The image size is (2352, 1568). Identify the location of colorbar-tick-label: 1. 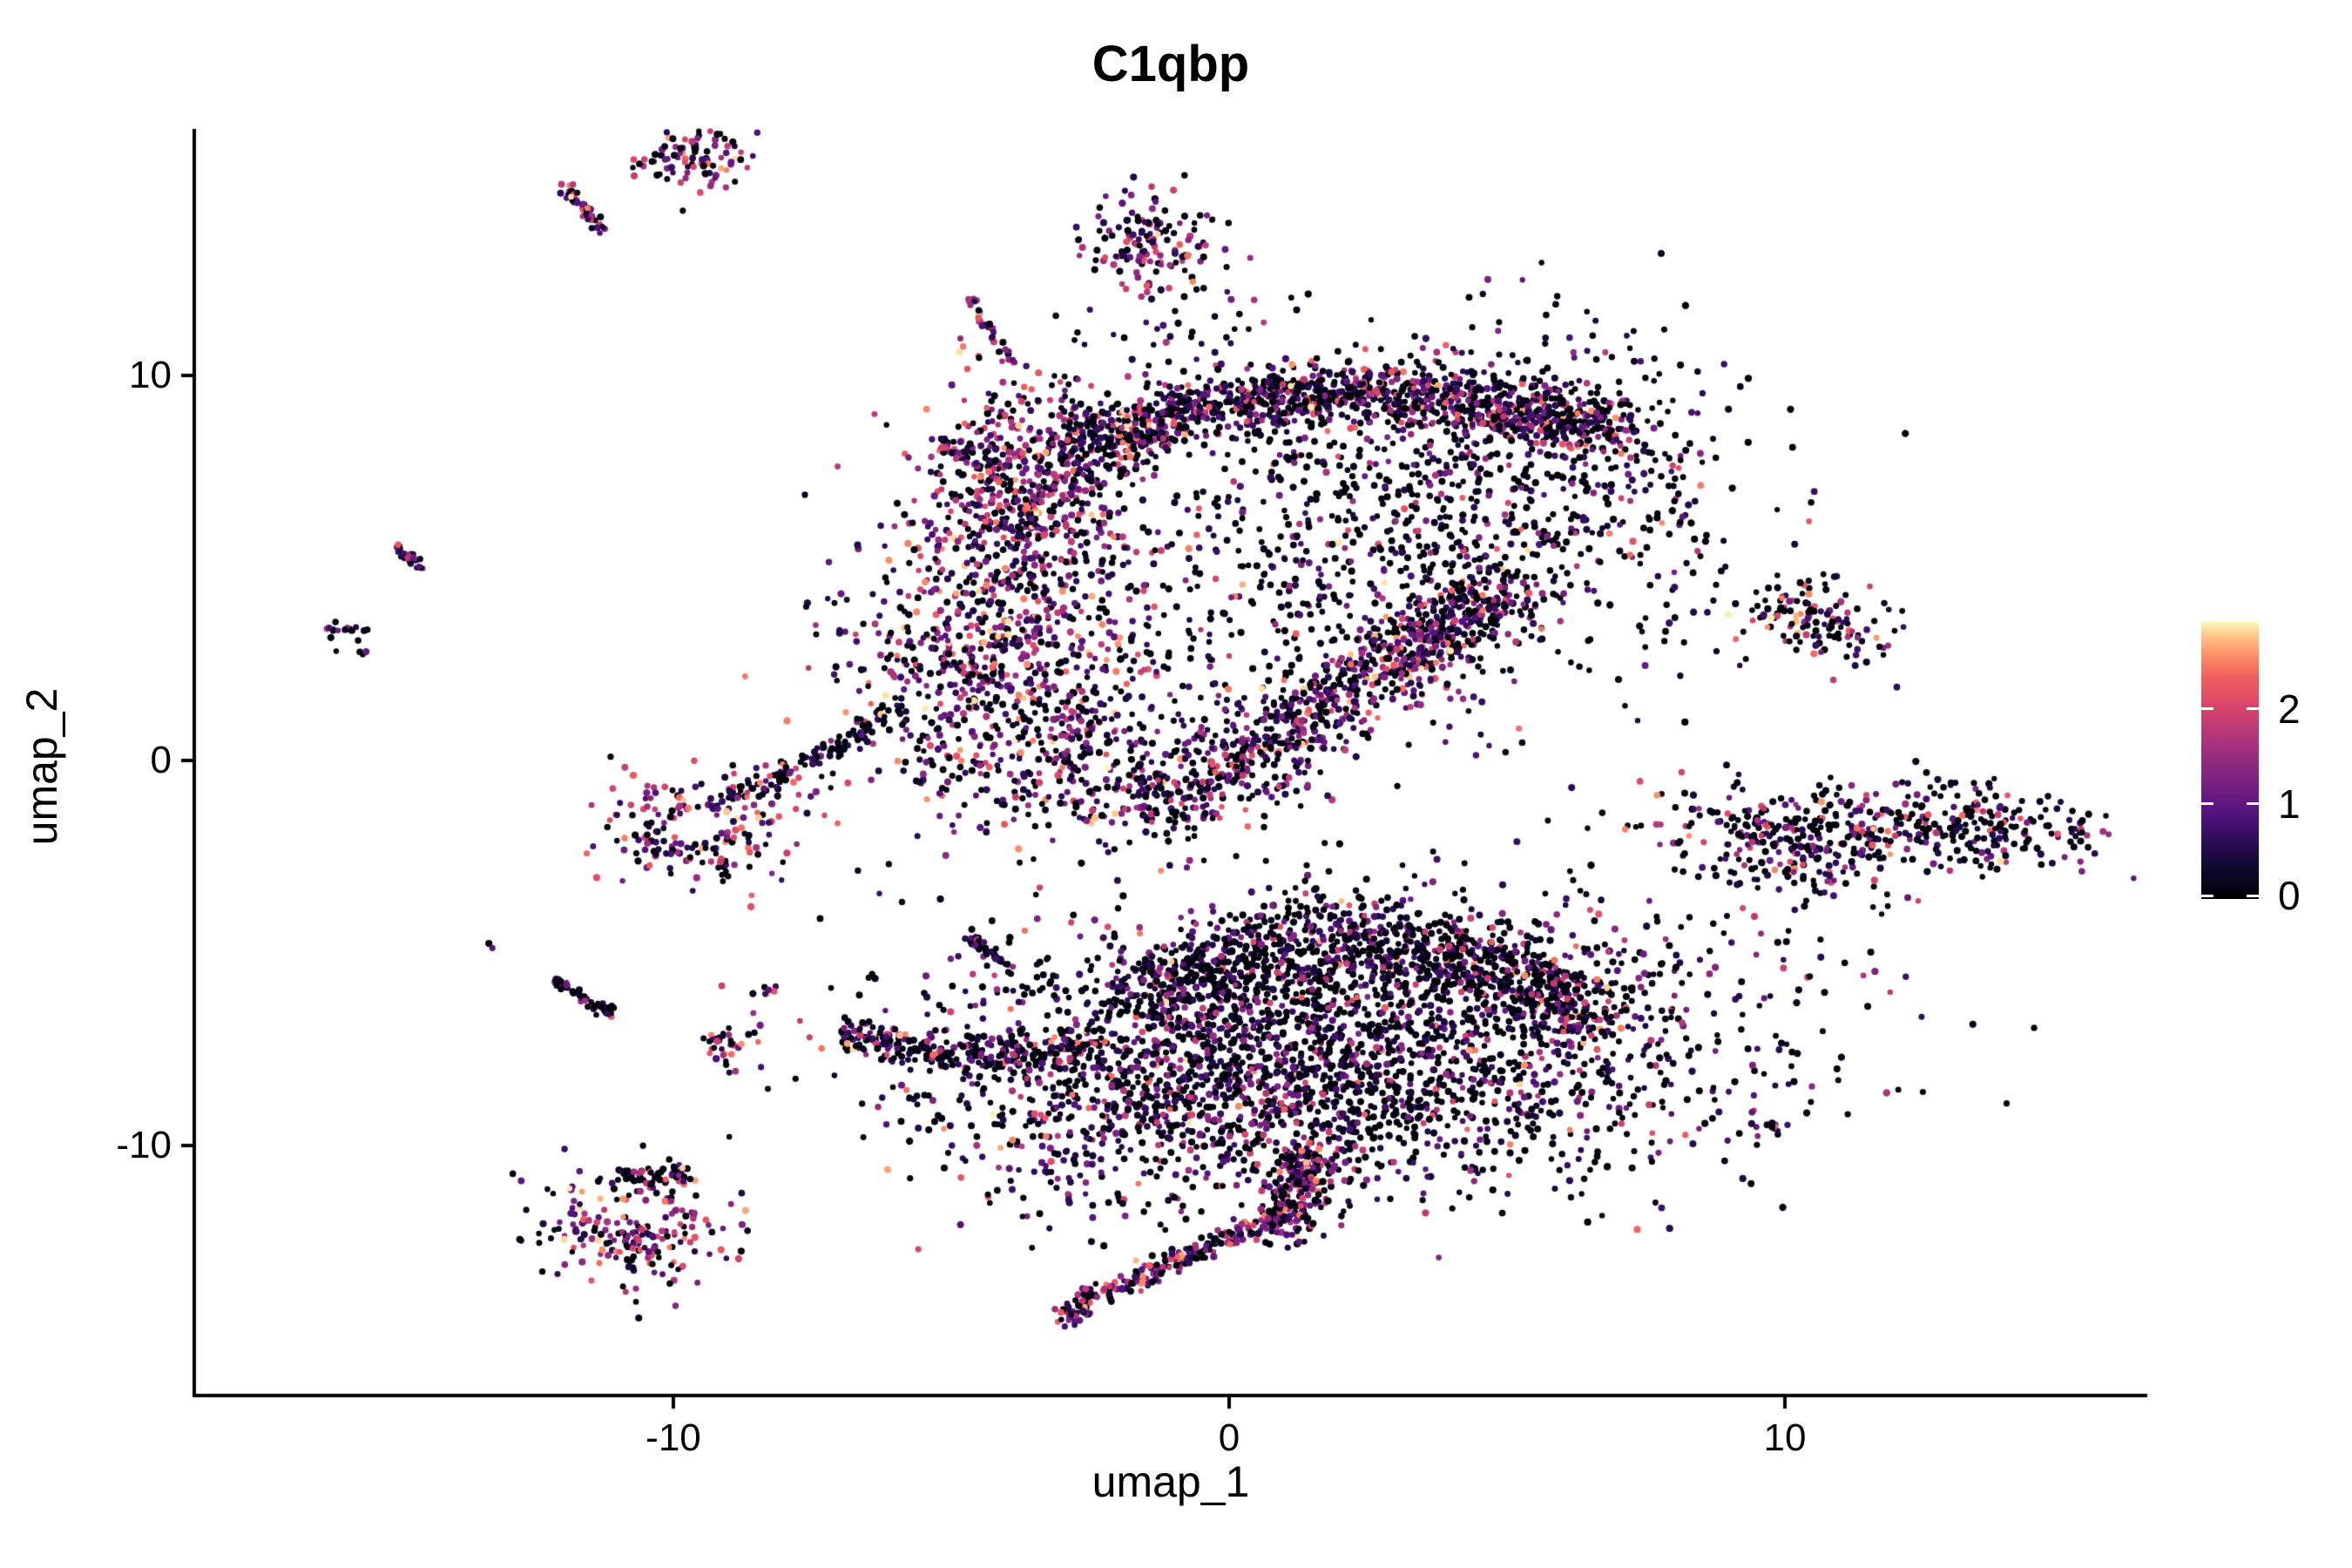
(2289, 804).